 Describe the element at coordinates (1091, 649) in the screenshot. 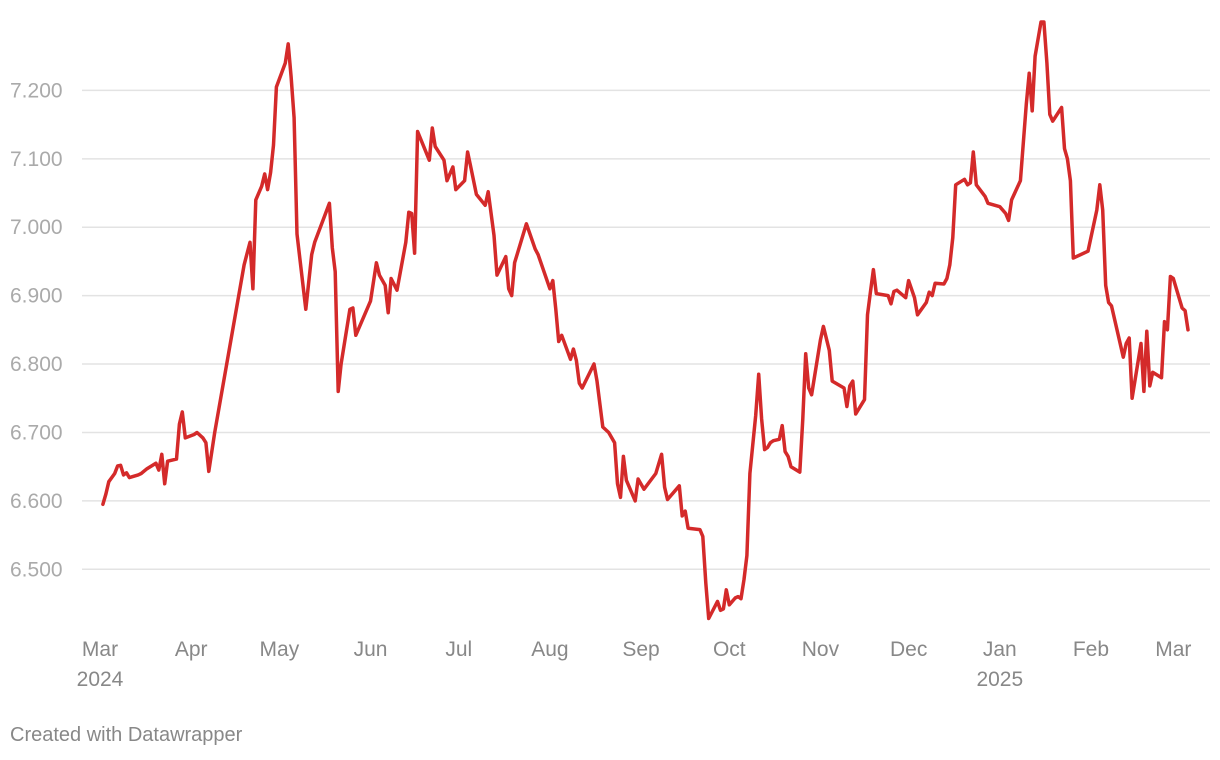

I see `x-tick-label: Feb` at that location.